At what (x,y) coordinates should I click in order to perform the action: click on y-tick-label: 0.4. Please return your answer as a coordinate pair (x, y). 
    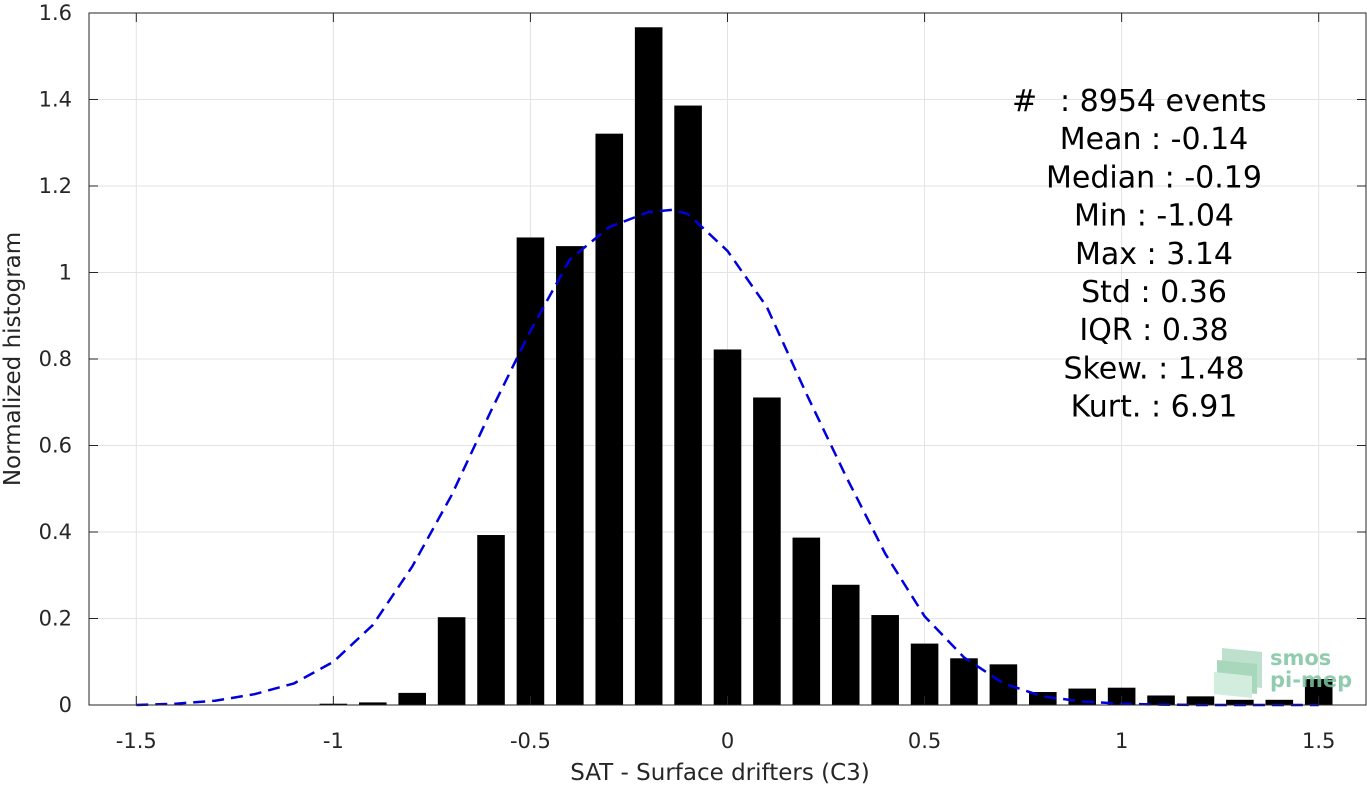
    Looking at the image, I should click on (55, 532).